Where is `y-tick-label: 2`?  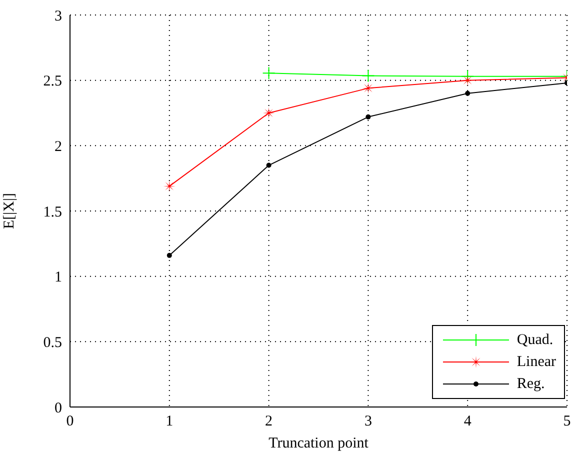
y-tick-label: 2 is located at coordinates (58, 146).